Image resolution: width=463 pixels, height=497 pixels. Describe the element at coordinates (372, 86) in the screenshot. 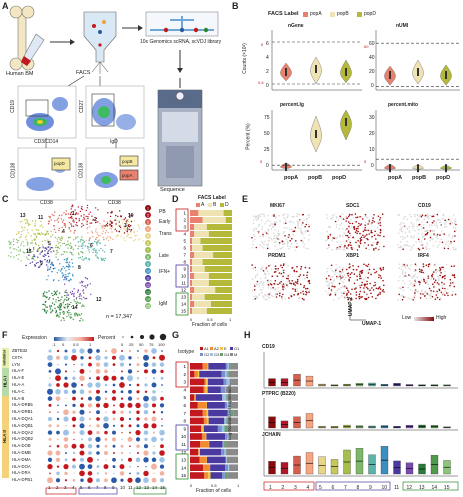

I see `b-tick-numi-0: 0` at that location.